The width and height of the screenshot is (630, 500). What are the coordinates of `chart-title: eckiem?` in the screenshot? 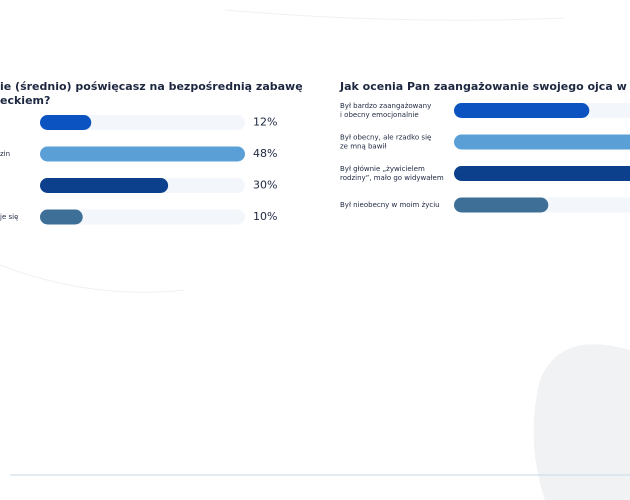 It's located at (25, 100).